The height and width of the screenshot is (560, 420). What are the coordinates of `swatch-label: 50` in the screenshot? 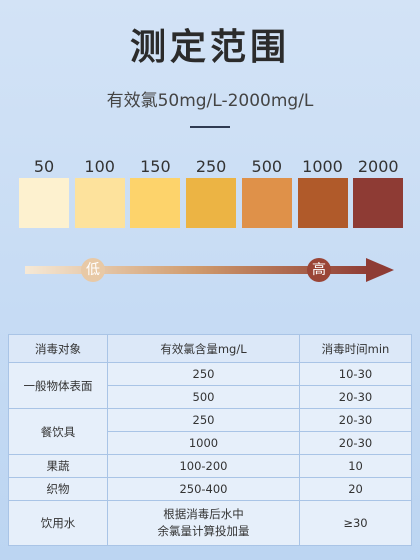 It's located at (44, 166).